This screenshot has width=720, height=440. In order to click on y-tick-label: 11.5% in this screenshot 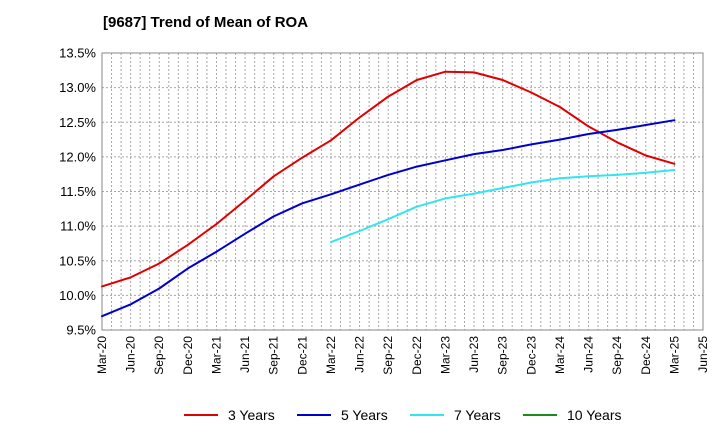, I will do `click(78, 191)`.